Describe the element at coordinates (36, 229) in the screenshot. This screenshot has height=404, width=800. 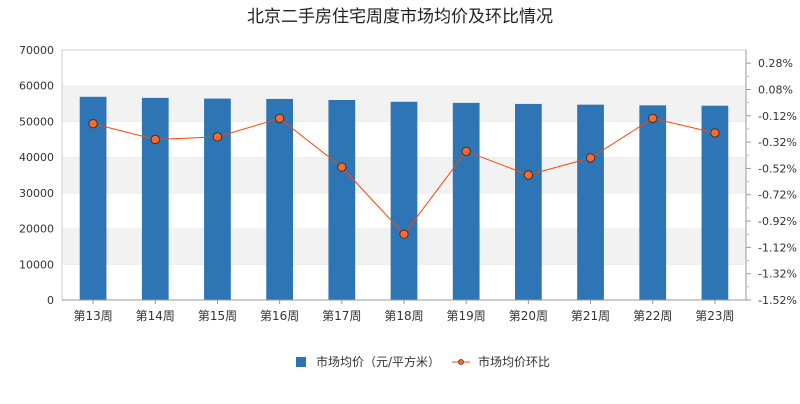
I see `left-tick-label: 20000` at that location.